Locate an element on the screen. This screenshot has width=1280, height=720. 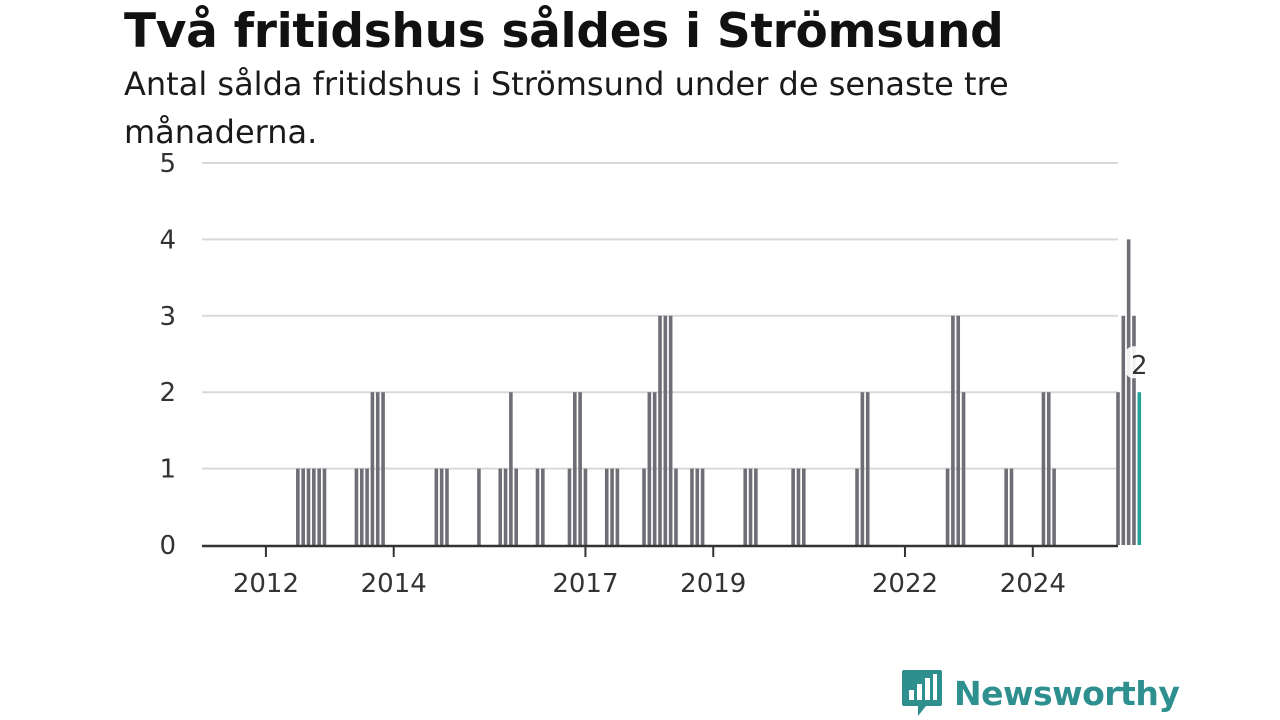
logo-text: Newsworthy is located at coordinates (1067, 693).